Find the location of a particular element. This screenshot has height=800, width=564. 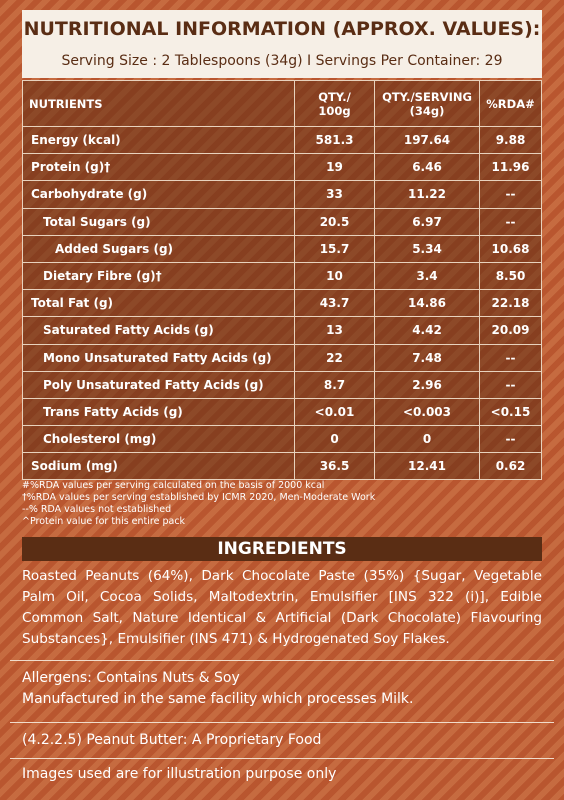

ingredients-title: INGREDIENTS is located at coordinates (282, 549).